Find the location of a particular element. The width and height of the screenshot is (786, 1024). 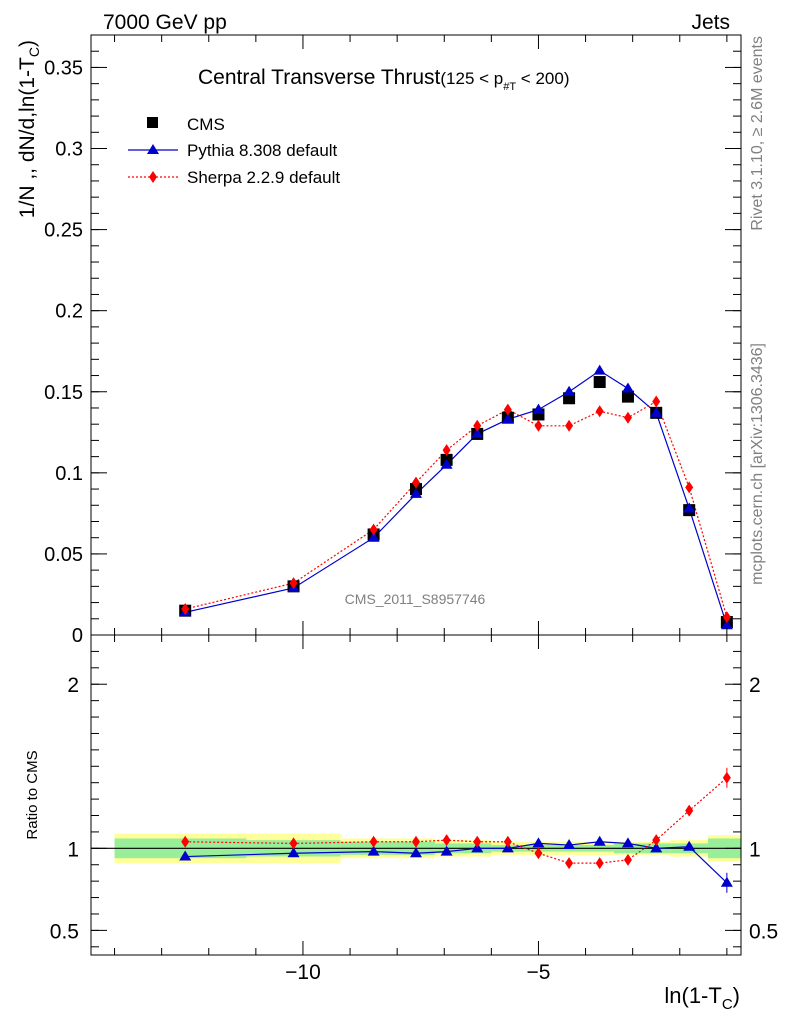

y-tick-label: 0.35 is located at coordinates (63, 68).